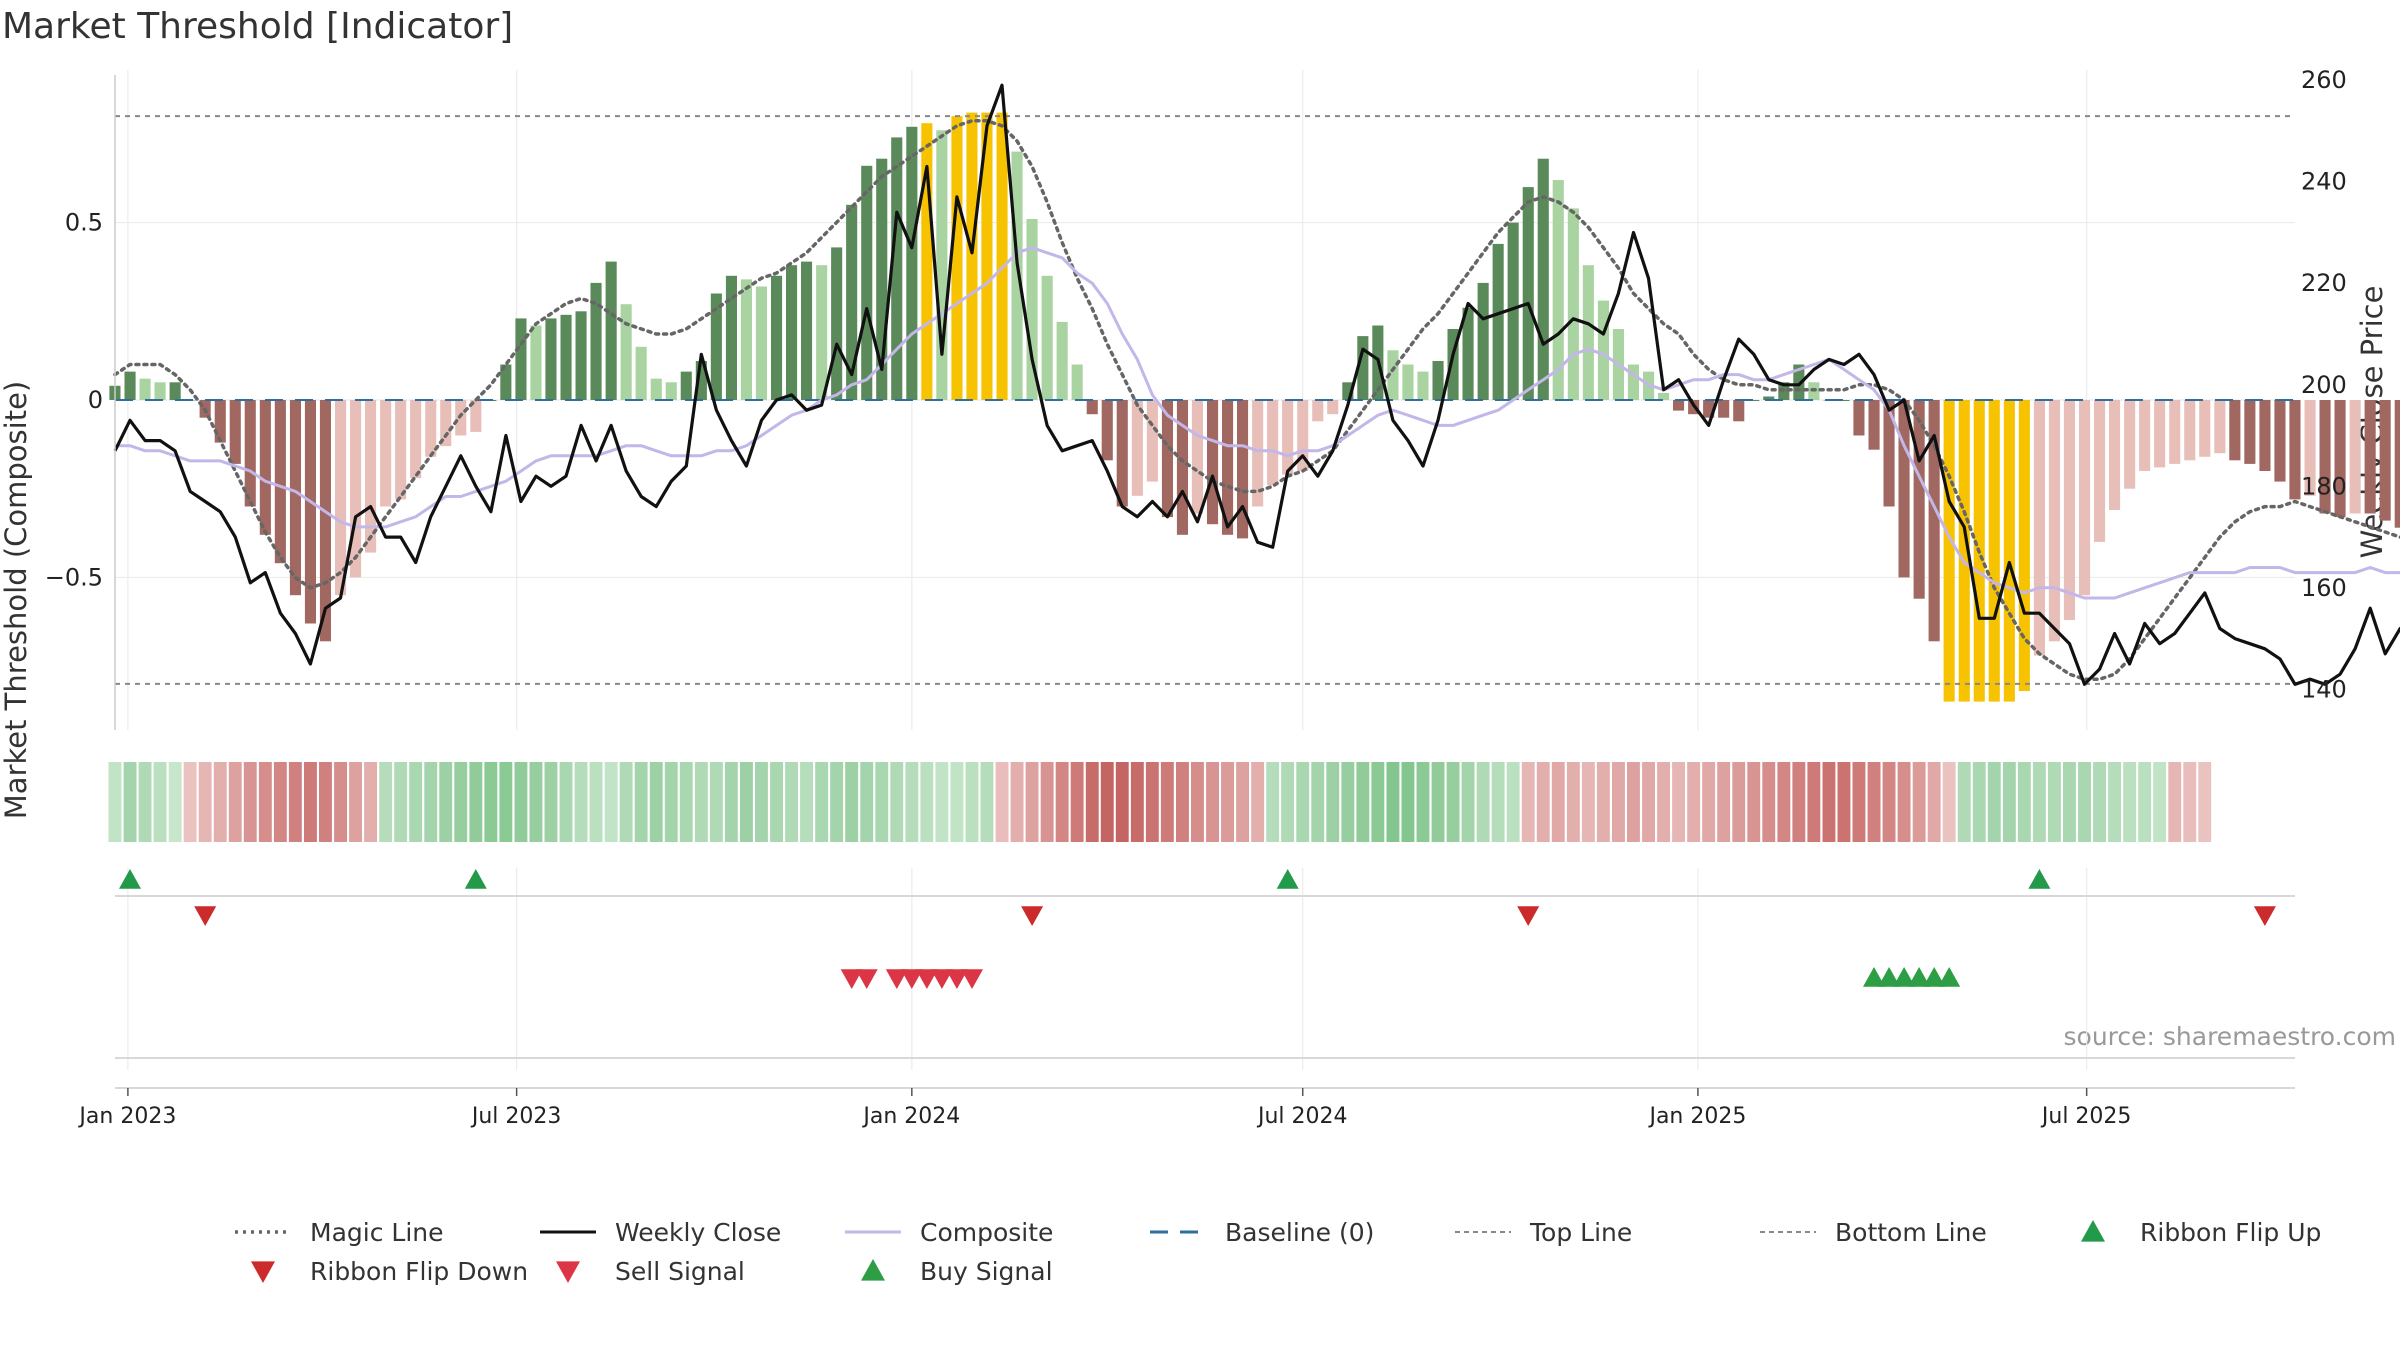  I want to click on legend-label: Magic Line, so click(377, 1232).